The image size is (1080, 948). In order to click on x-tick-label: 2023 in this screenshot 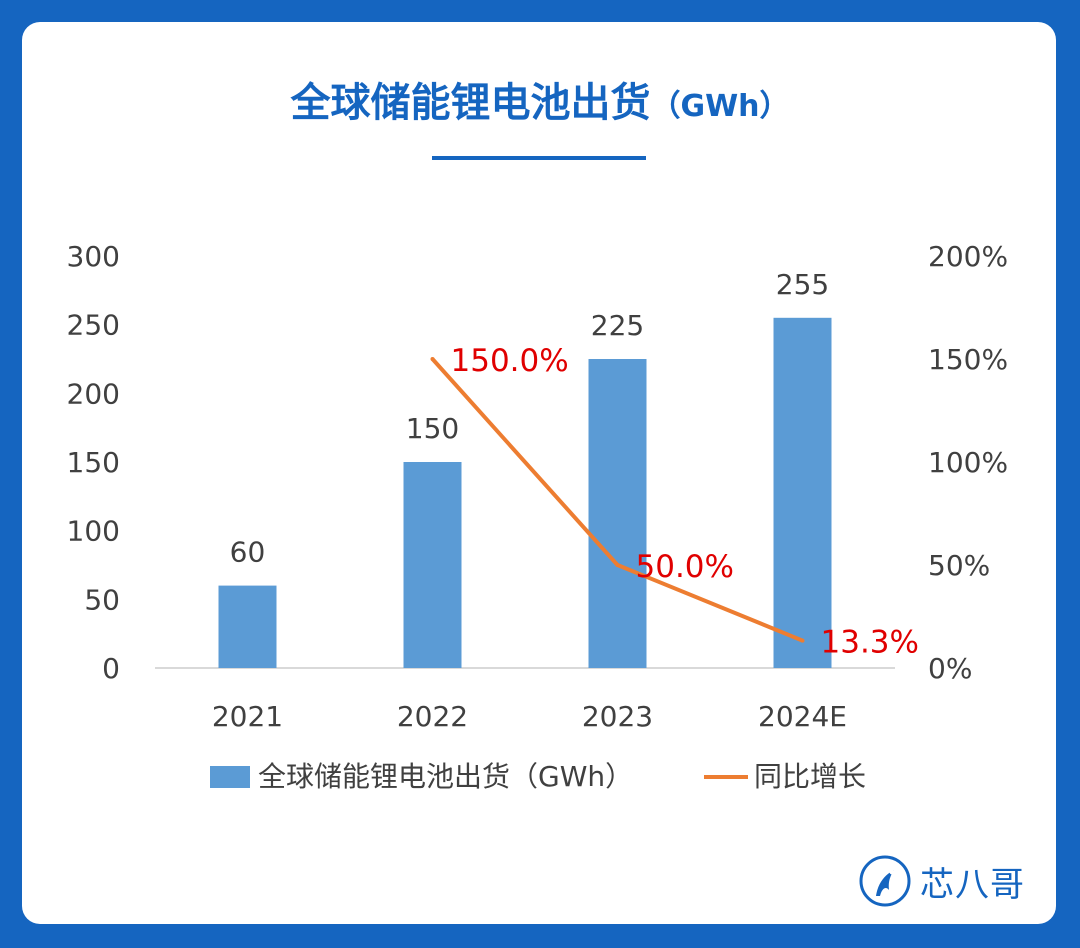, I will do `click(617, 716)`.